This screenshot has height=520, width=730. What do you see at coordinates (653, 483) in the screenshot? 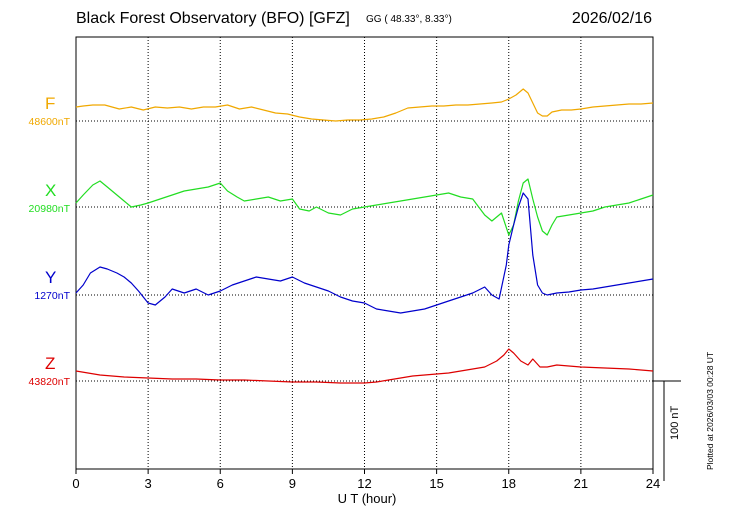
I see `x-tick-label: 24` at bounding box center [653, 483].